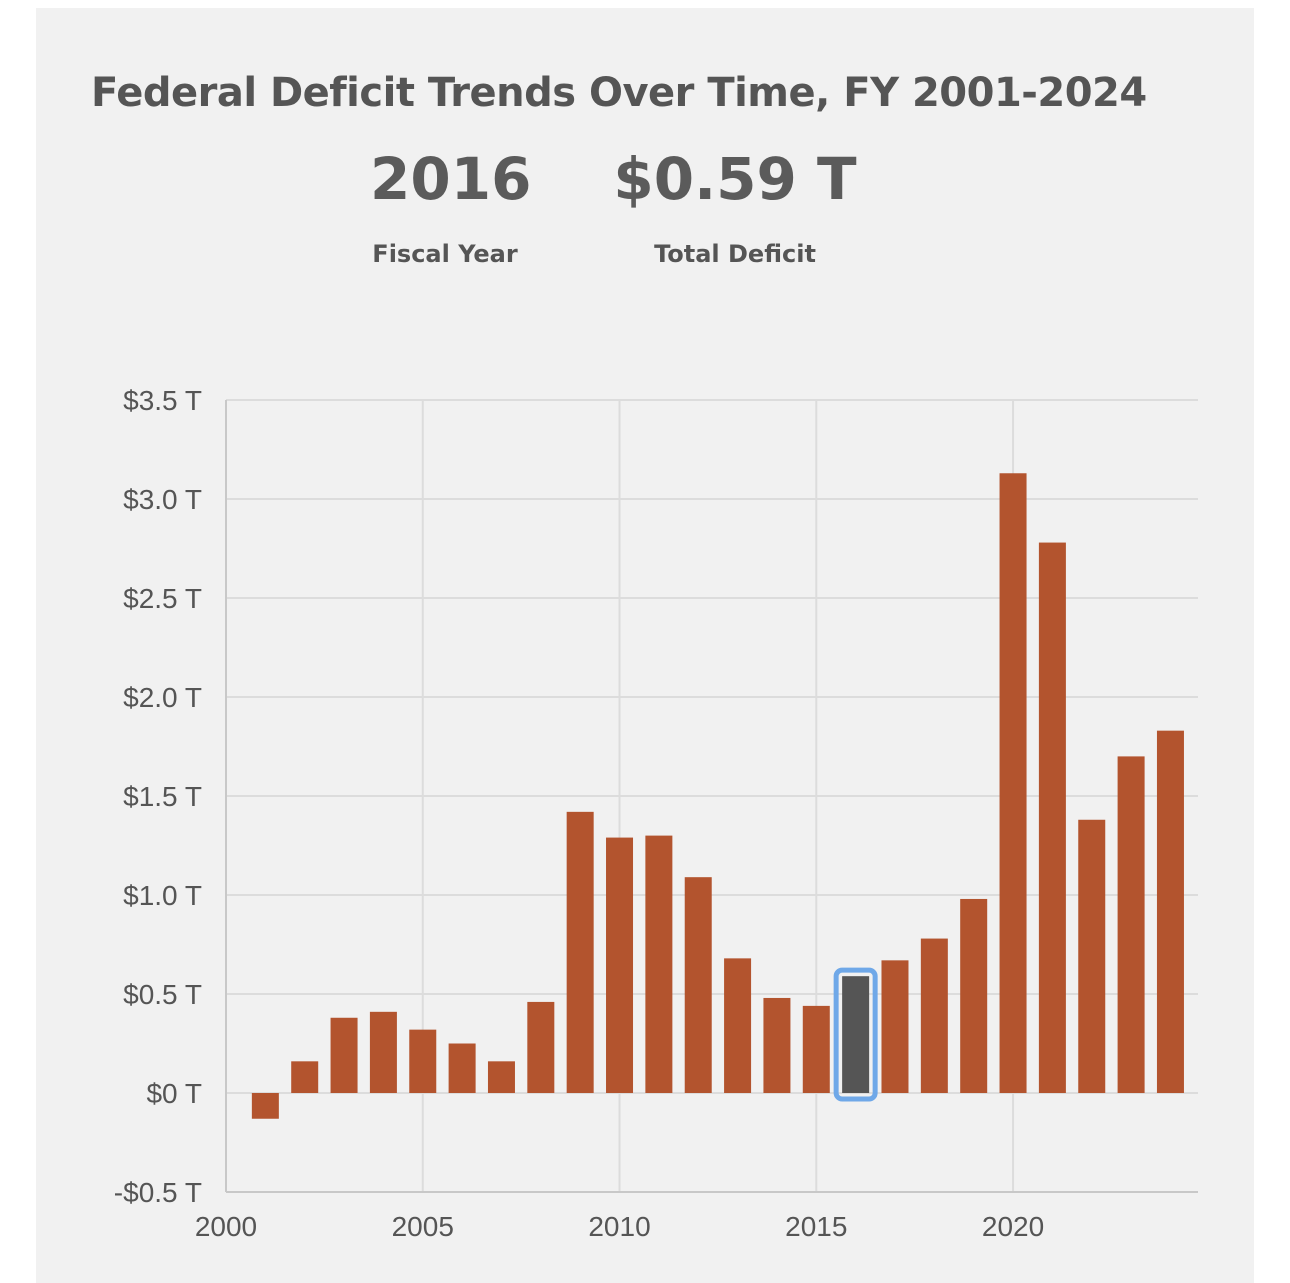 The height and width of the screenshot is (1283, 1290). I want to click on y-tick-label: $3.0 T, so click(162, 499).